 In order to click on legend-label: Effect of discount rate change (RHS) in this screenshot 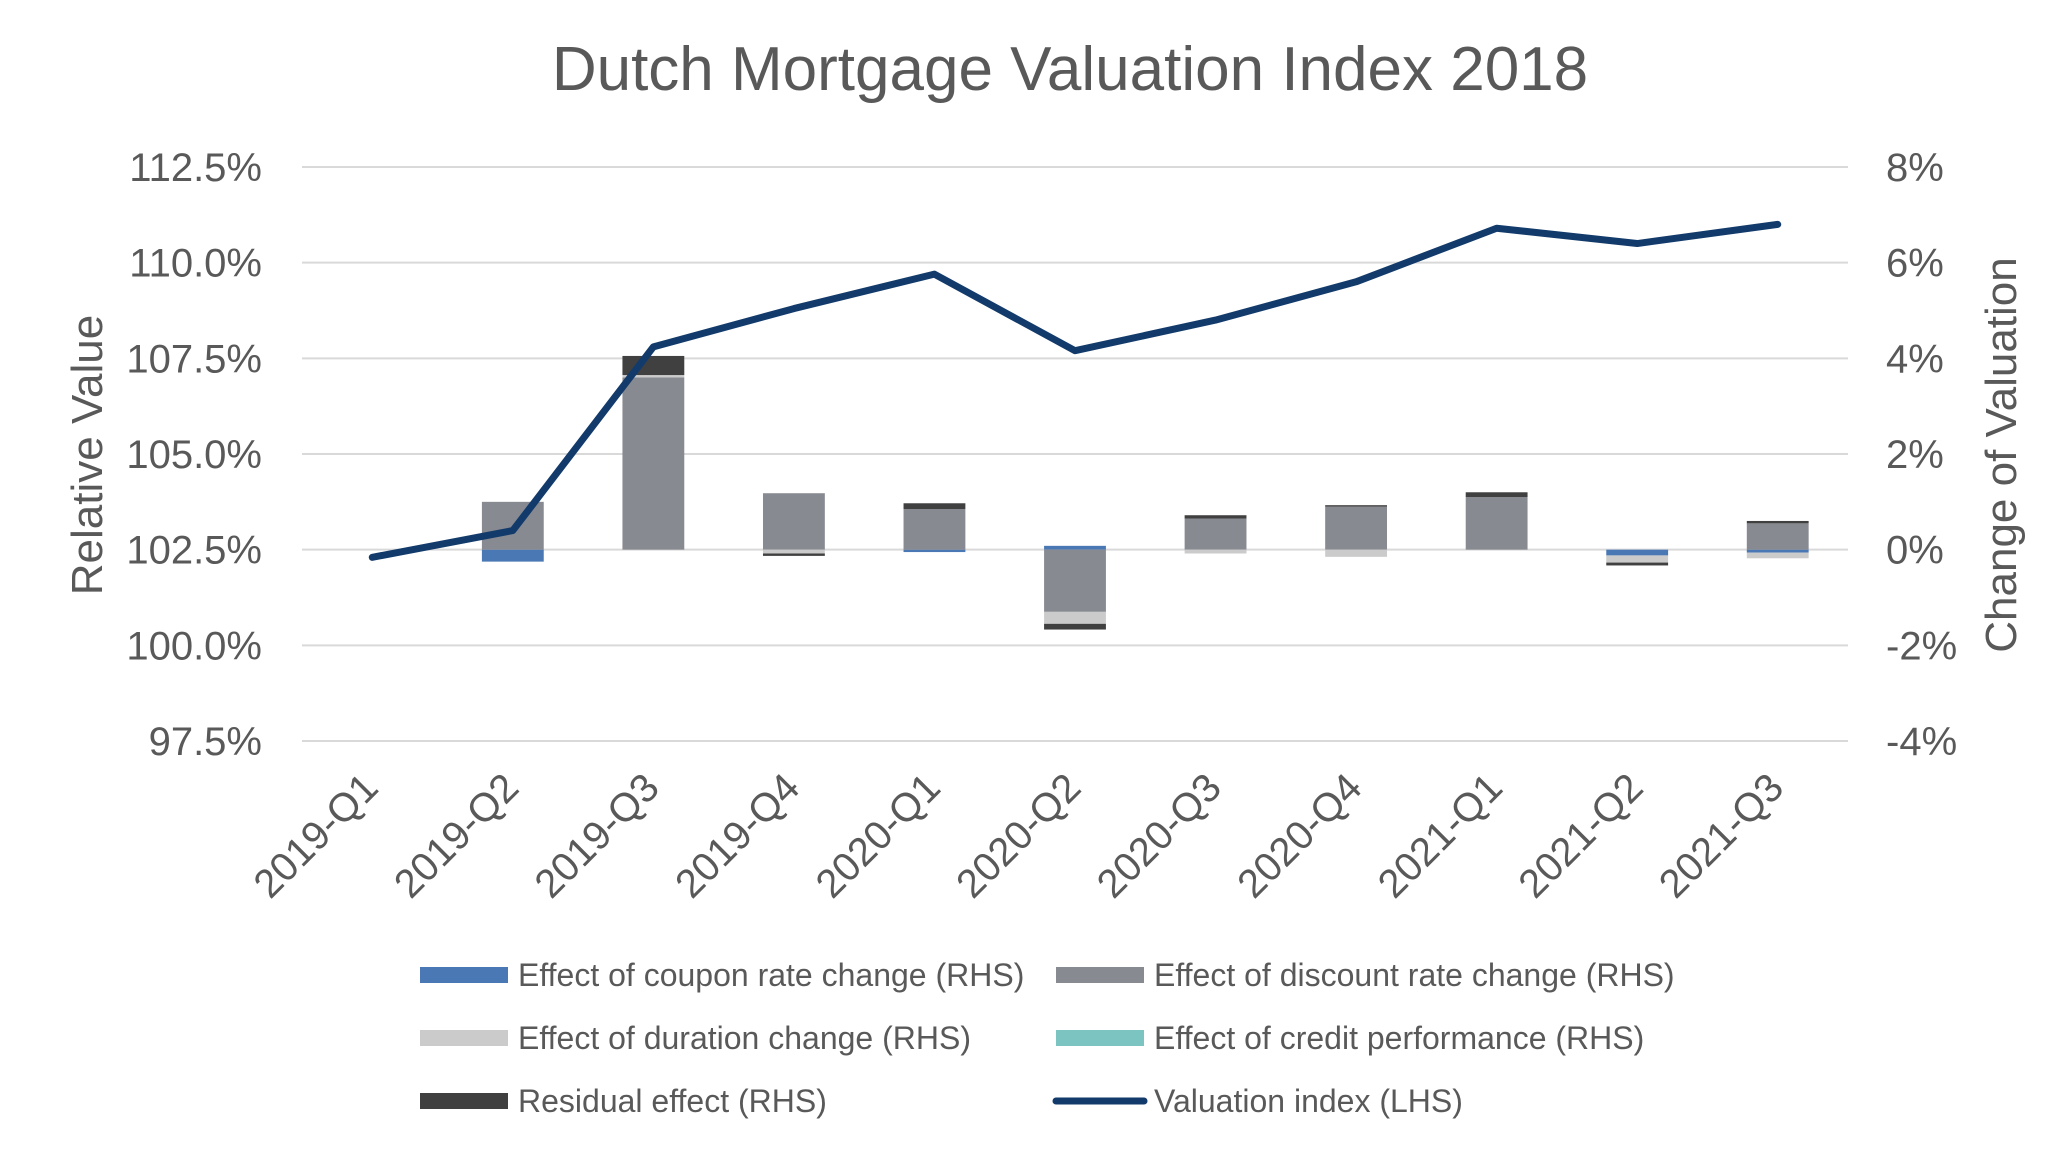, I will do `click(1414, 975)`.